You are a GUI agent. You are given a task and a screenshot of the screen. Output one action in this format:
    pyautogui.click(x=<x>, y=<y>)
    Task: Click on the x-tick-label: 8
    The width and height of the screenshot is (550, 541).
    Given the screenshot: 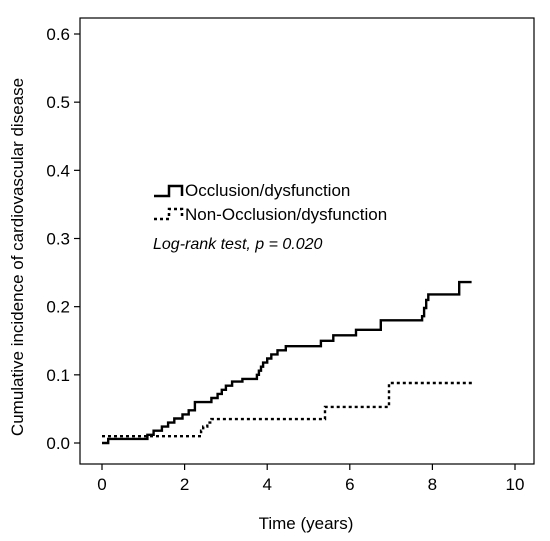 What is the action you would take?
    pyautogui.click(x=432, y=484)
    